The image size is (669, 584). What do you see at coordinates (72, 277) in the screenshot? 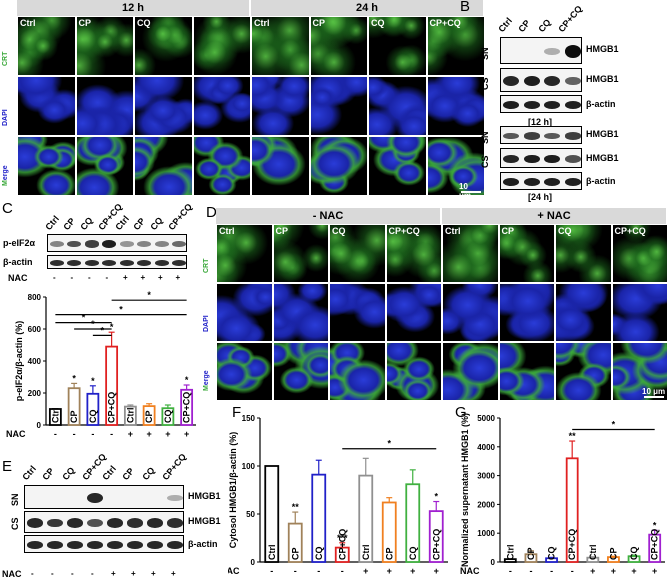
I see `panel-c-nac-sign-1: -` at bounding box center [72, 277].